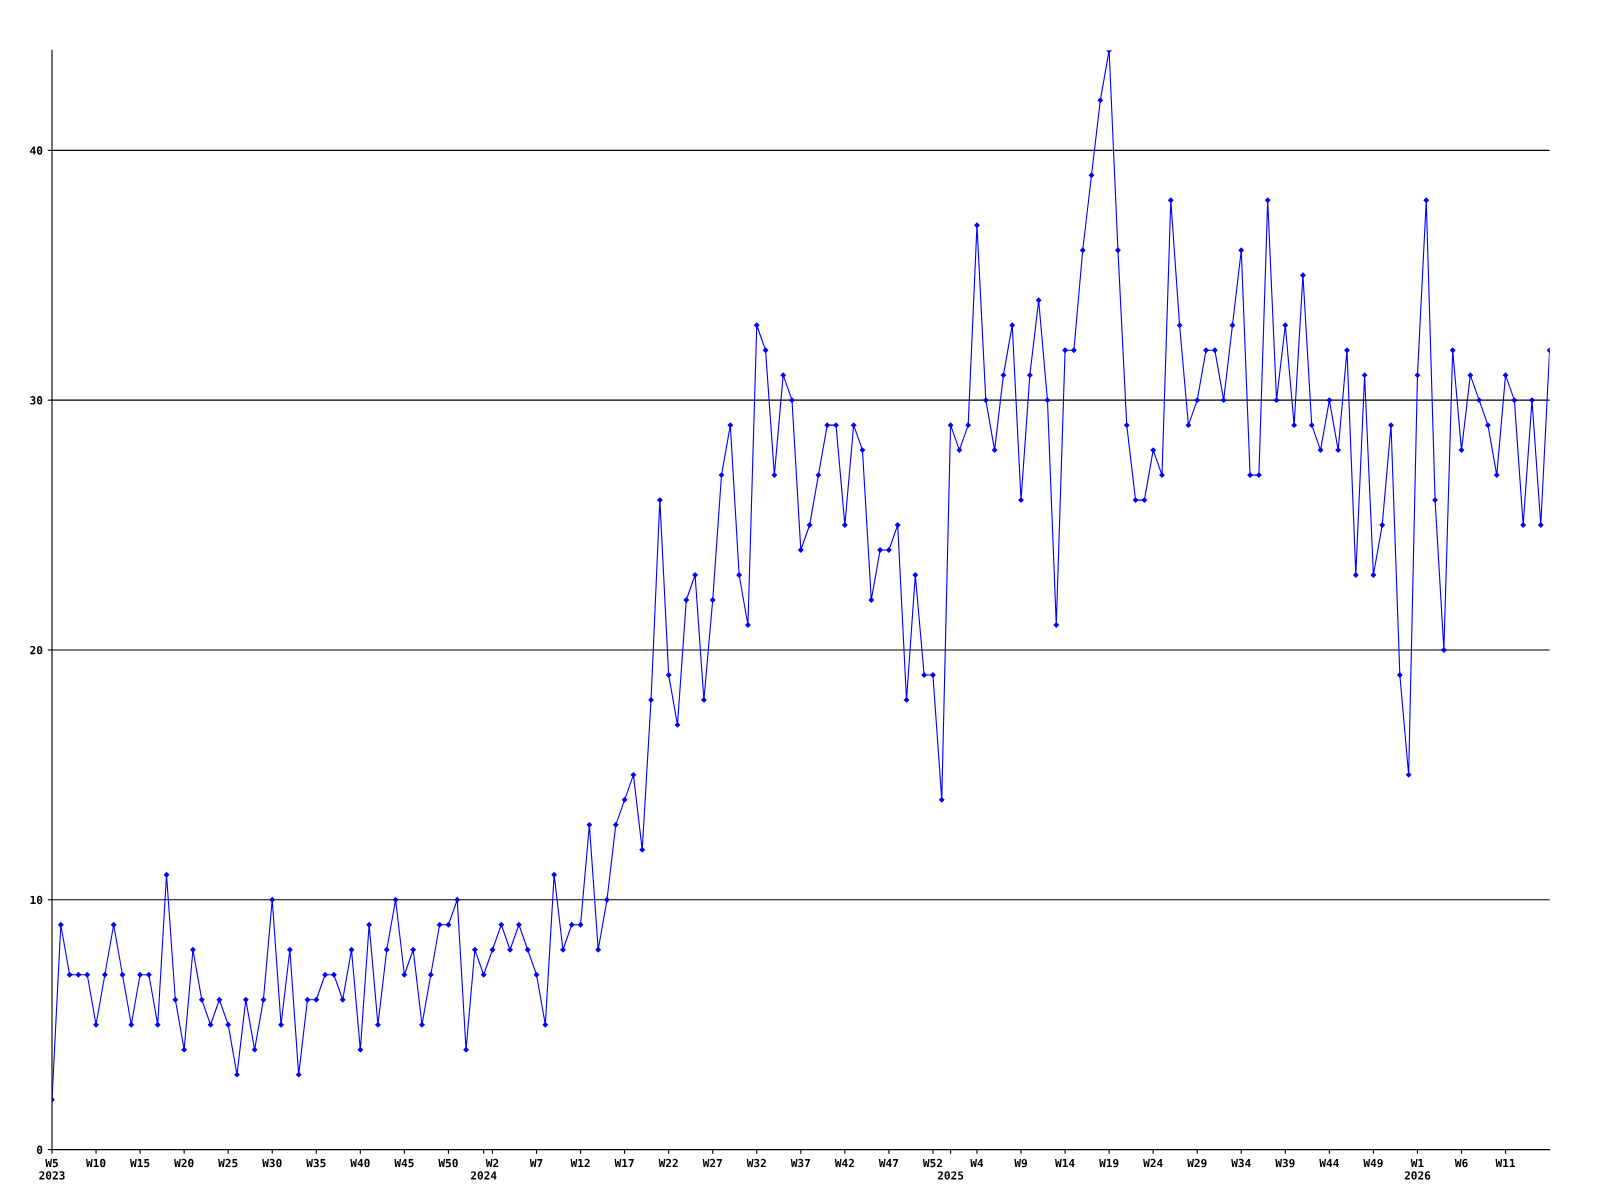  I want to click on x-tick-label: W24, so click(1153, 1163).